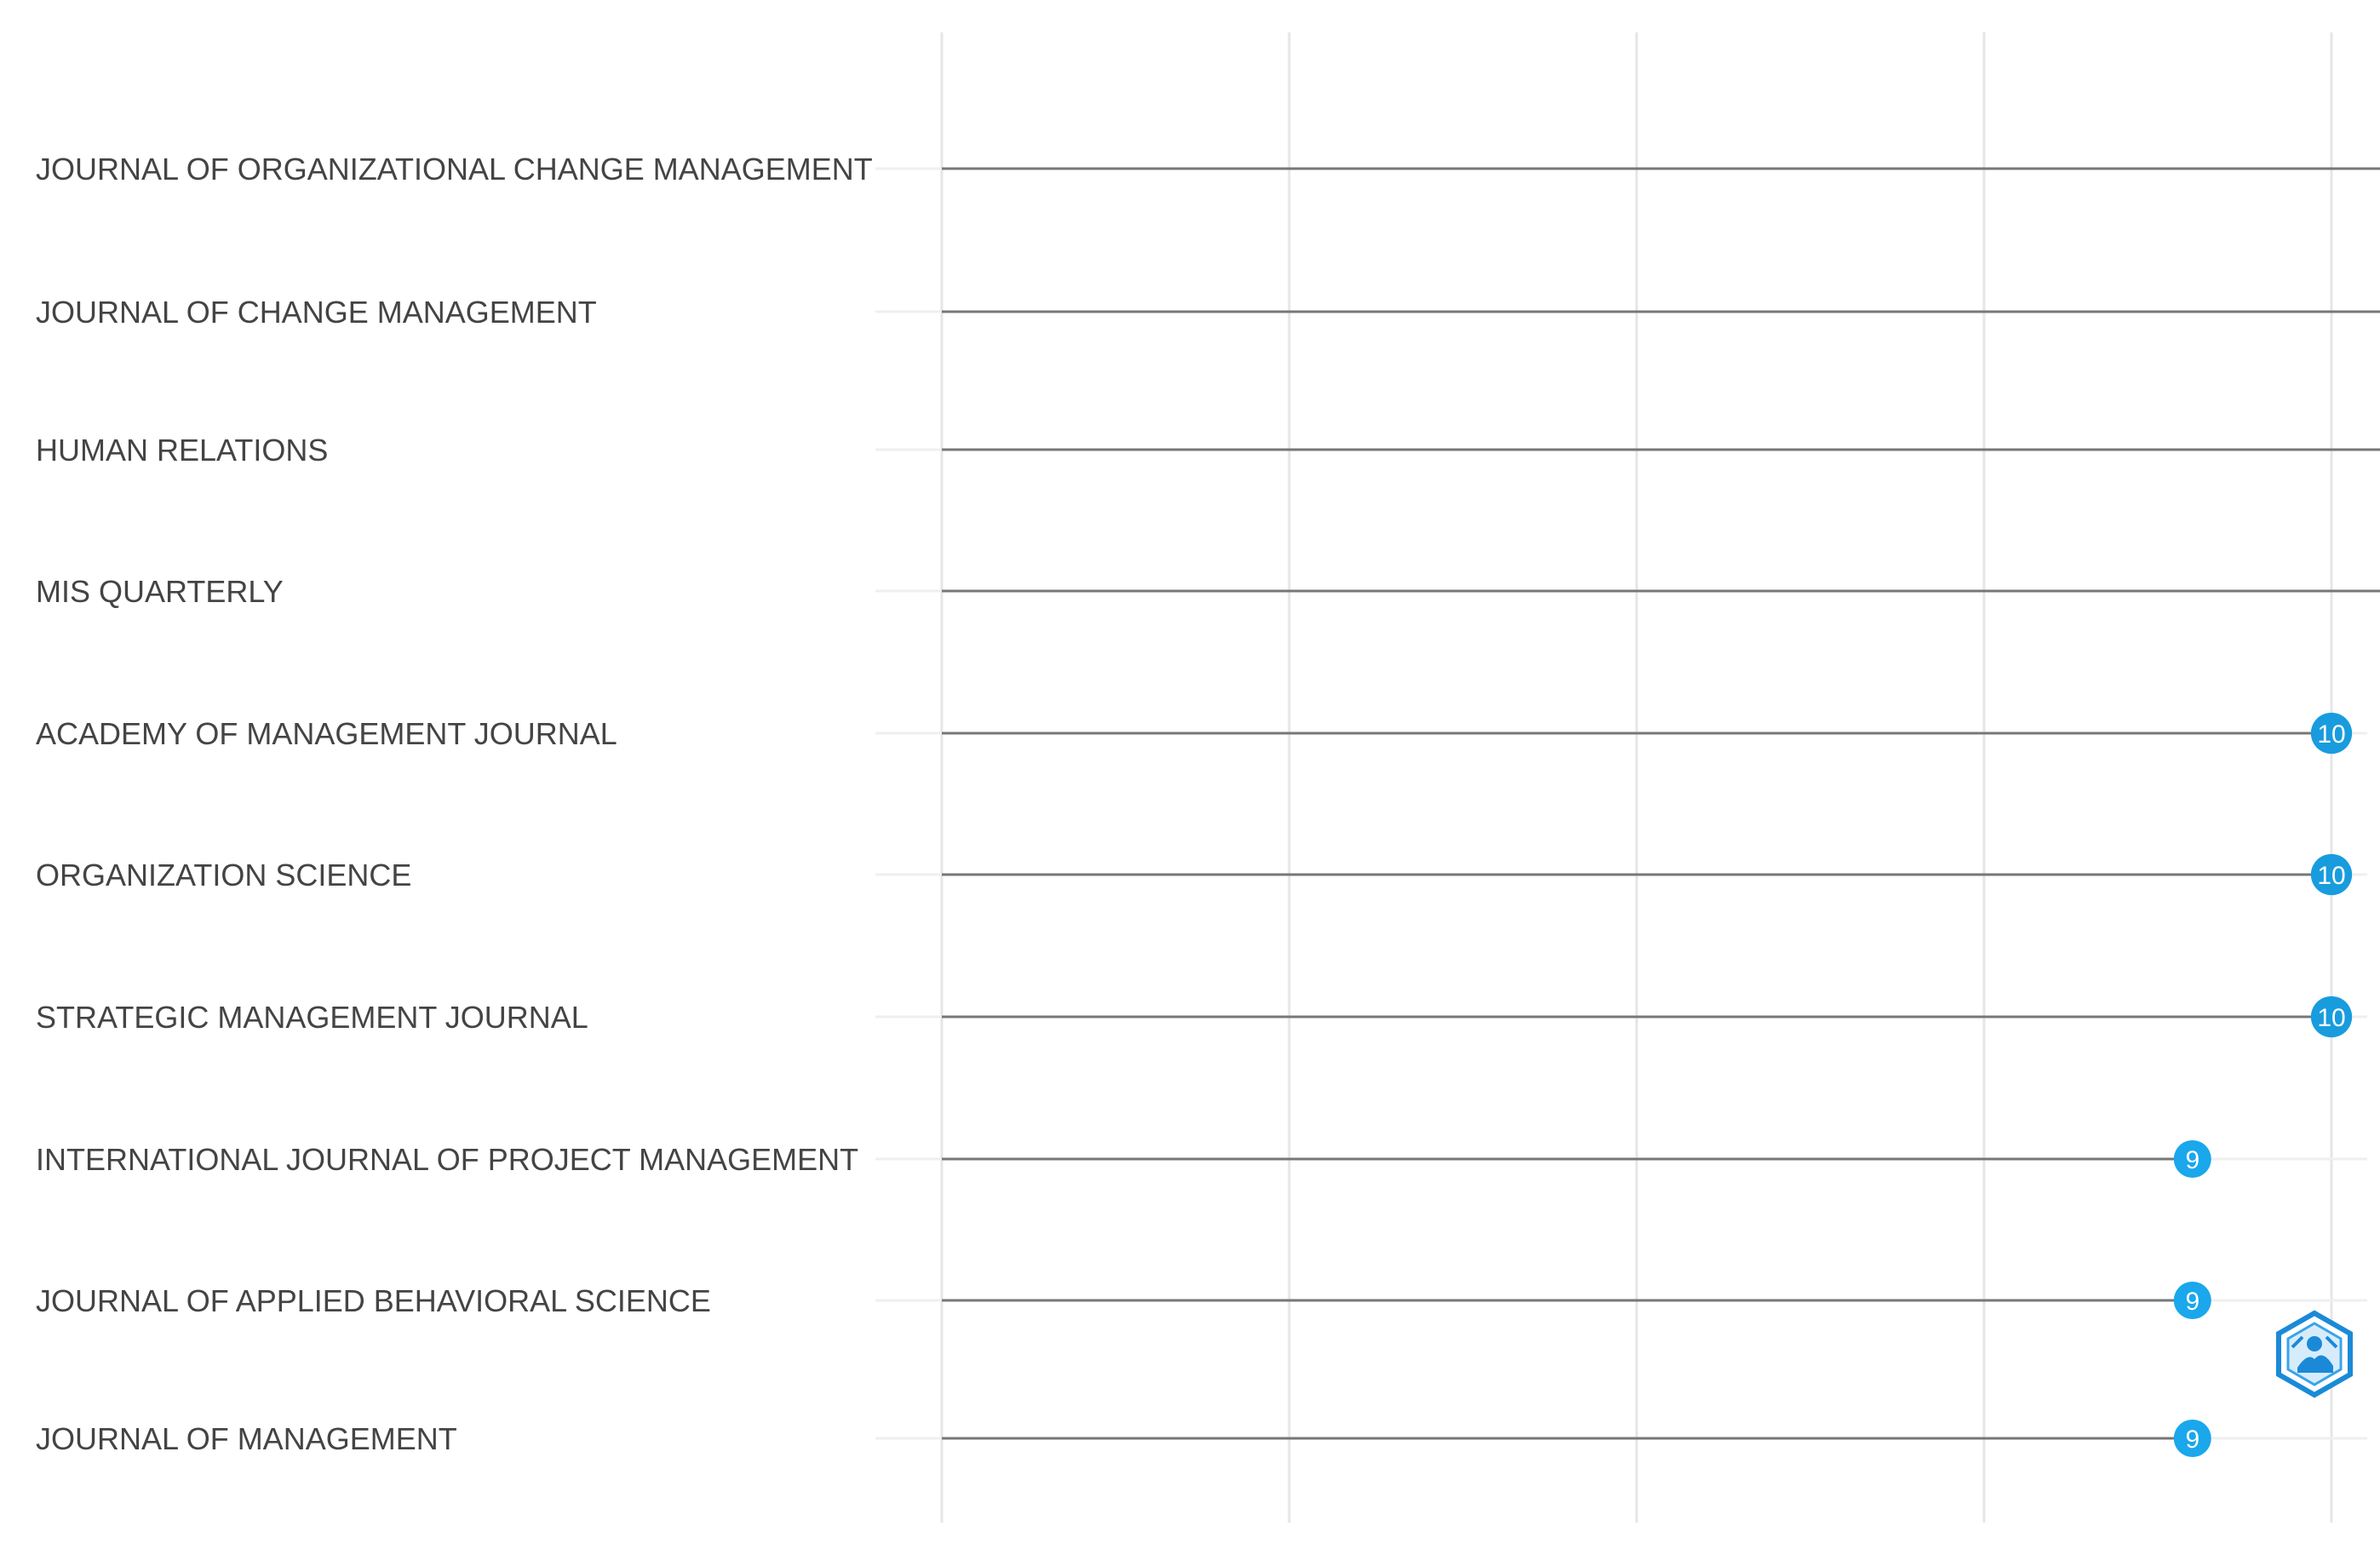 The image size is (2380, 1555). I want to click on category-label: JOURNAL OF CHANGE MANAGEMENT, so click(316, 312).